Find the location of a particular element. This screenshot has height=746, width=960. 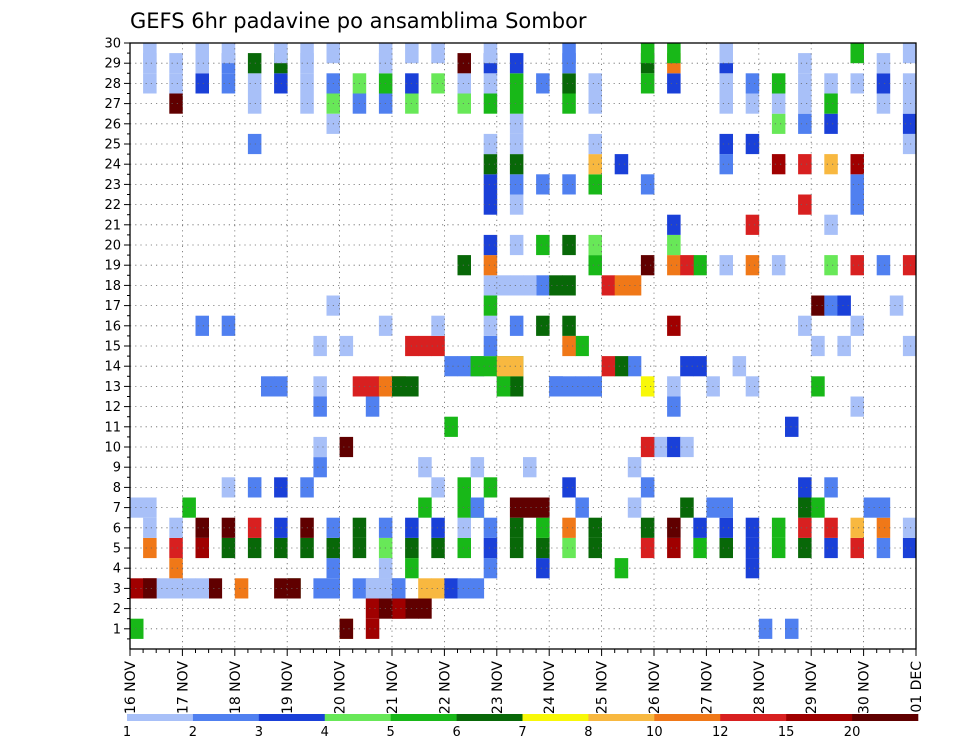

x-tick-label: 30 NOV is located at coordinates (865, 688).